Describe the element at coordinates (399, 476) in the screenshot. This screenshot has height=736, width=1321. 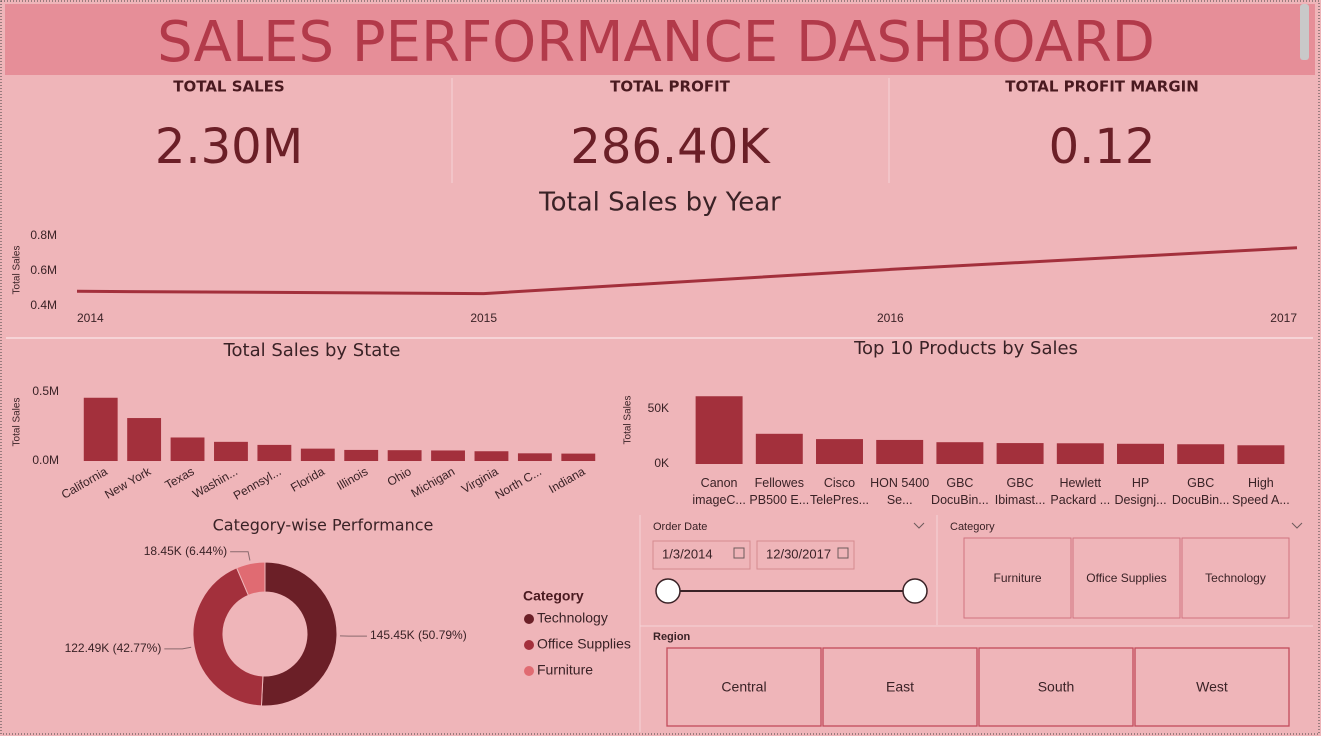
I see `x-tick-label: Ohio` at that location.